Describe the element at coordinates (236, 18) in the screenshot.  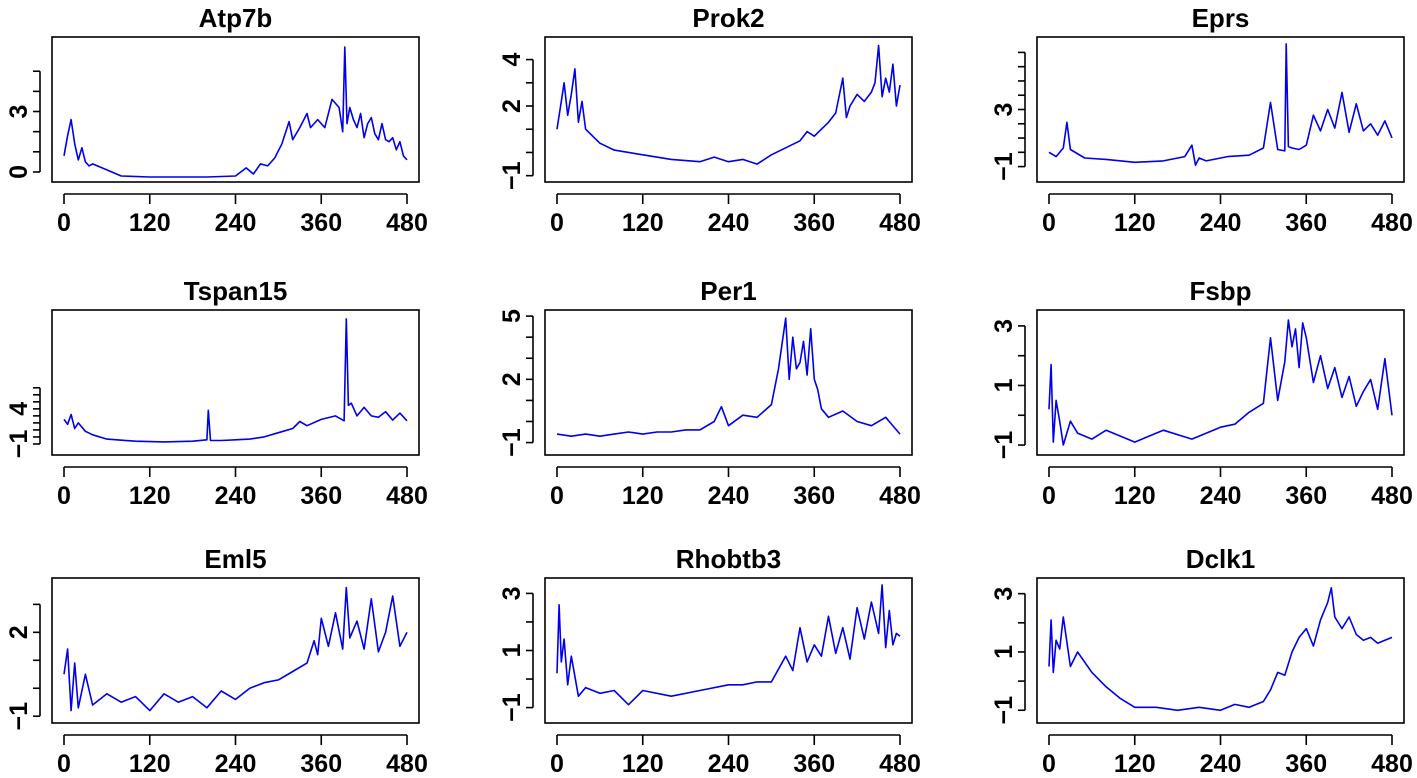
I see `panel-title: Atp7b` at that location.